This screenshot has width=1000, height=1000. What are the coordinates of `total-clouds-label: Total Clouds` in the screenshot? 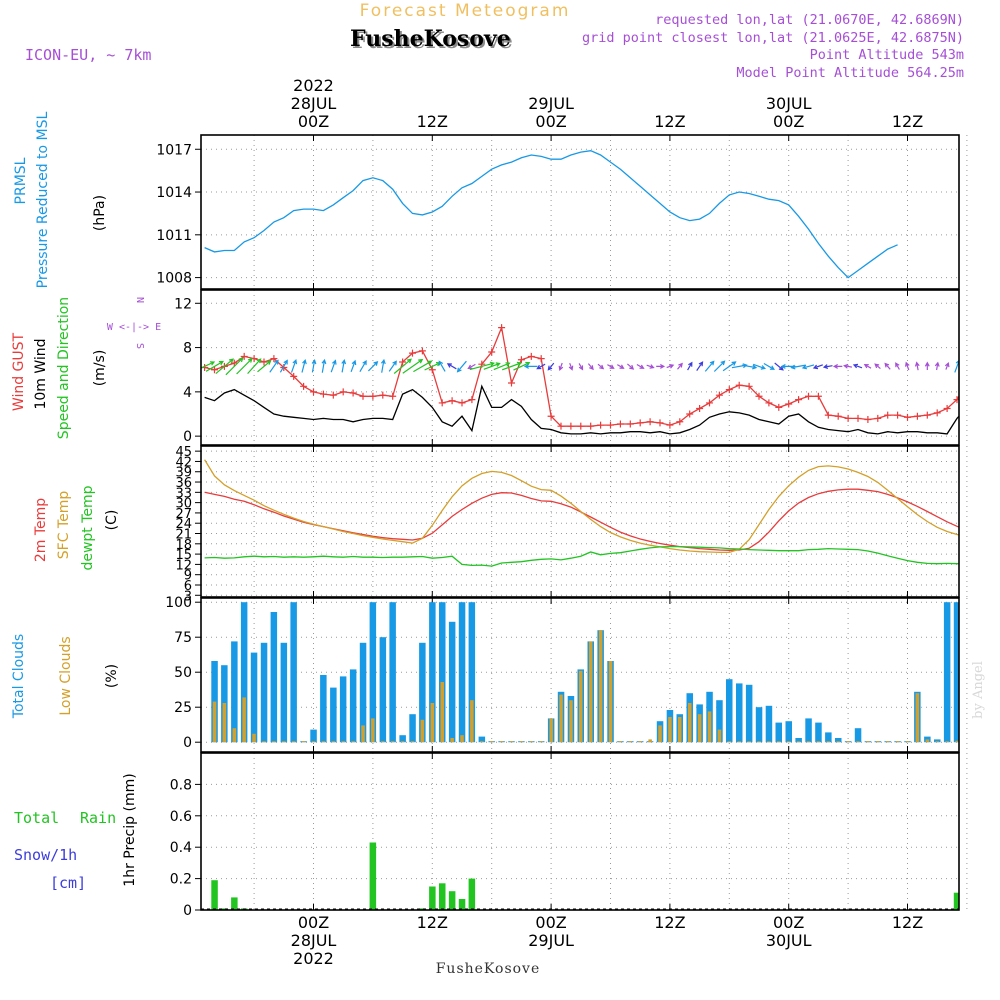 It's located at (19, 676).